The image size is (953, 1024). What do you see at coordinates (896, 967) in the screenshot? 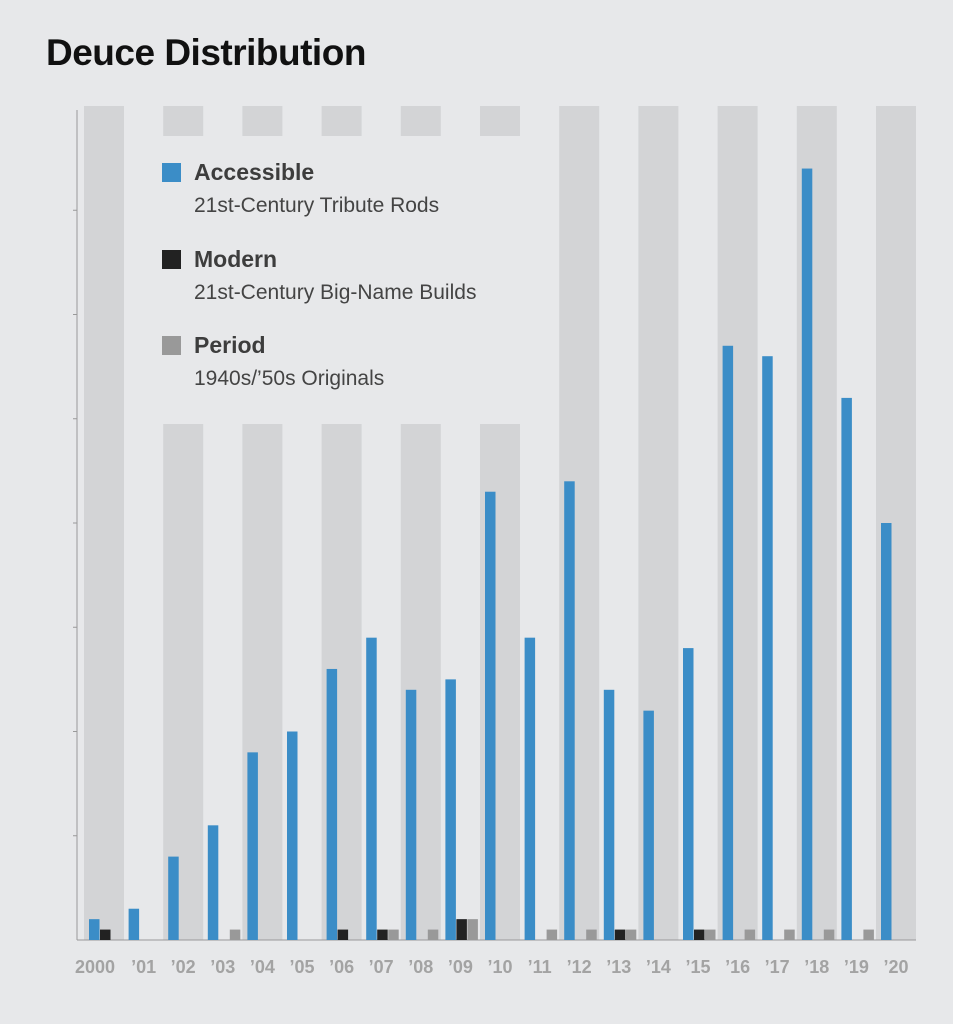
I see `x-tick-label: ’20` at bounding box center [896, 967].